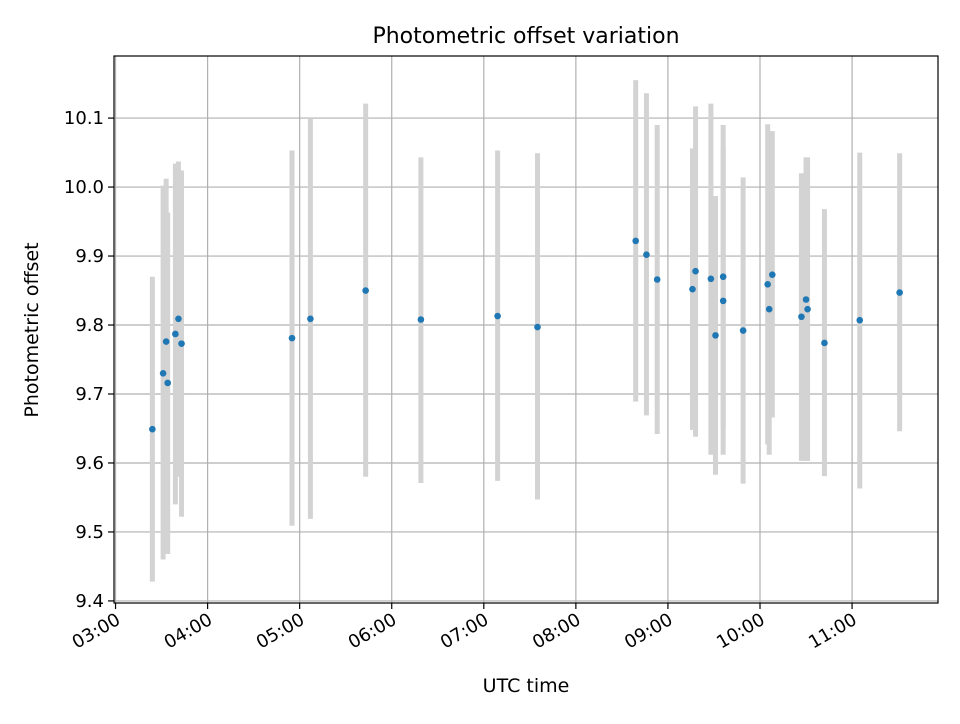  Describe the element at coordinates (84, 118) in the screenshot. I see `y-tick-label: 10.1` at that location.